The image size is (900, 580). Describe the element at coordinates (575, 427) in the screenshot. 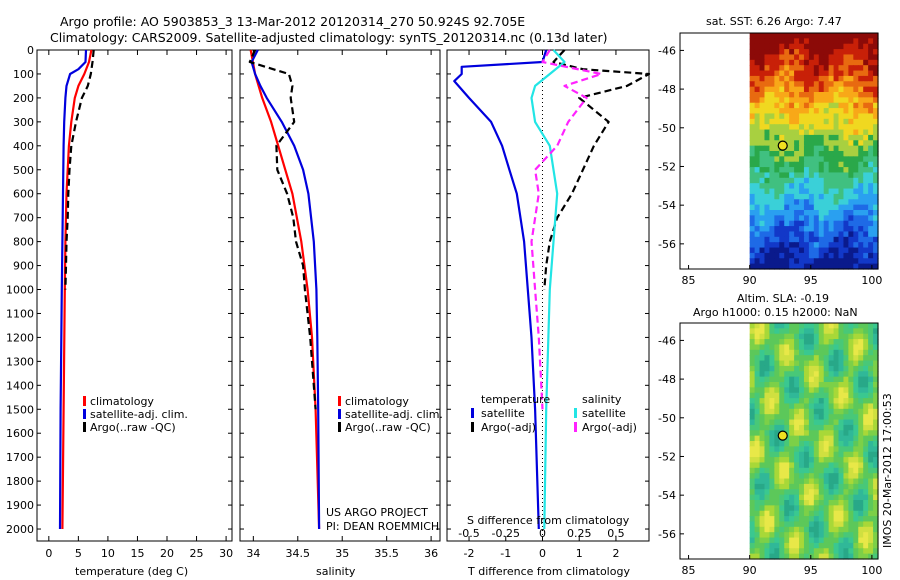

I see `legend-swatch-sal-argo` at that location.